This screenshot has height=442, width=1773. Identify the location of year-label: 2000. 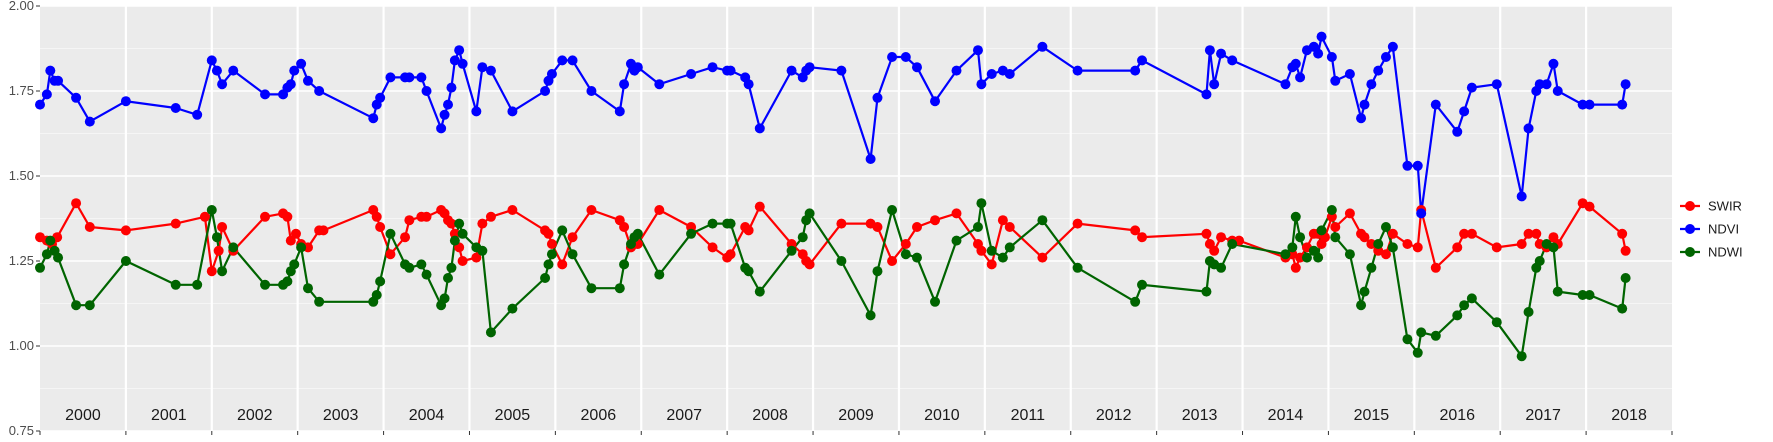
(83, 415).